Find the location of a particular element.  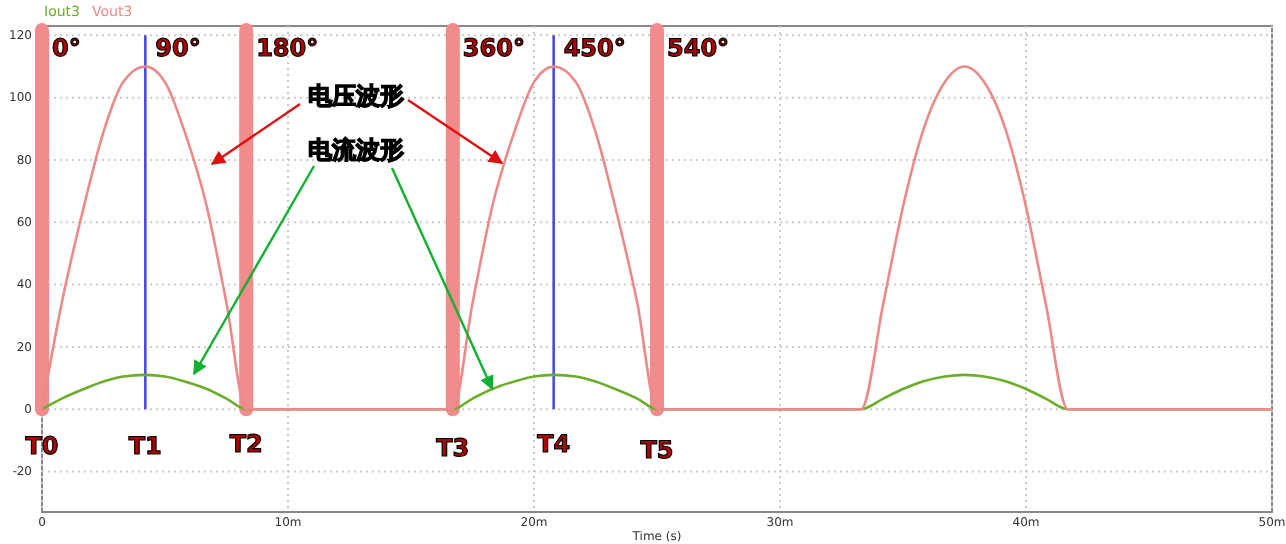

annotation: 0° is located at coordinates (66, 48).